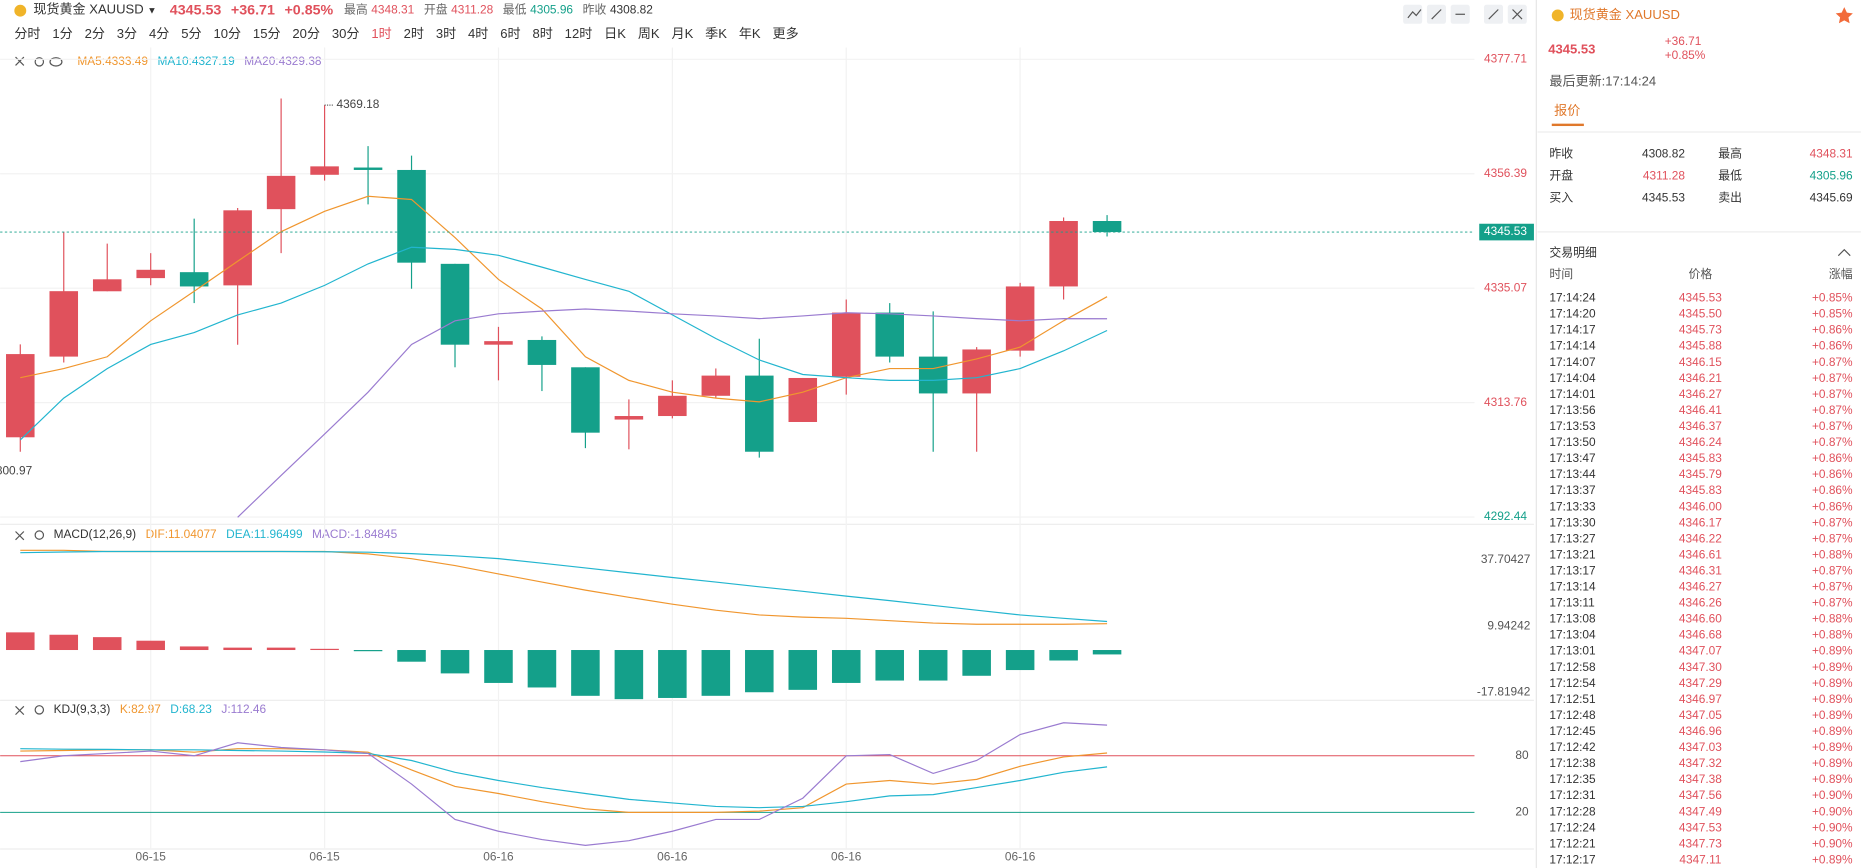  I want to click on x-tick-label: 06-15, so click(324, 856).